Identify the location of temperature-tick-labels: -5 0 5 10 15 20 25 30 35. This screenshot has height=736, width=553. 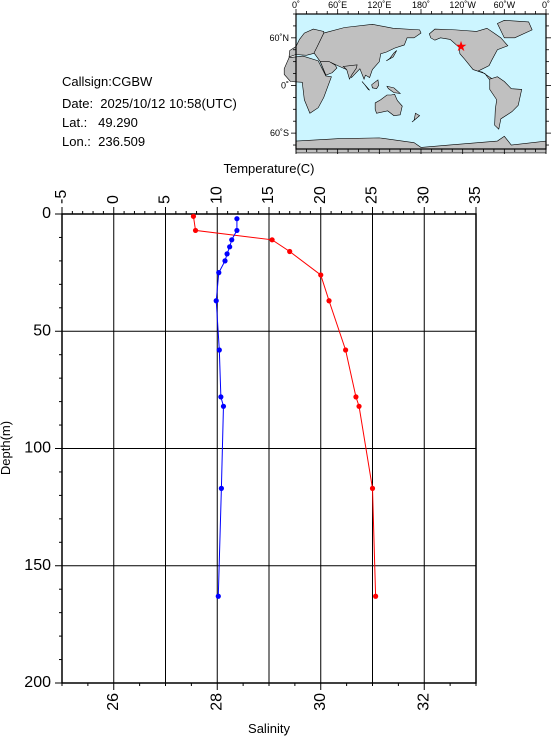
(268, 195).